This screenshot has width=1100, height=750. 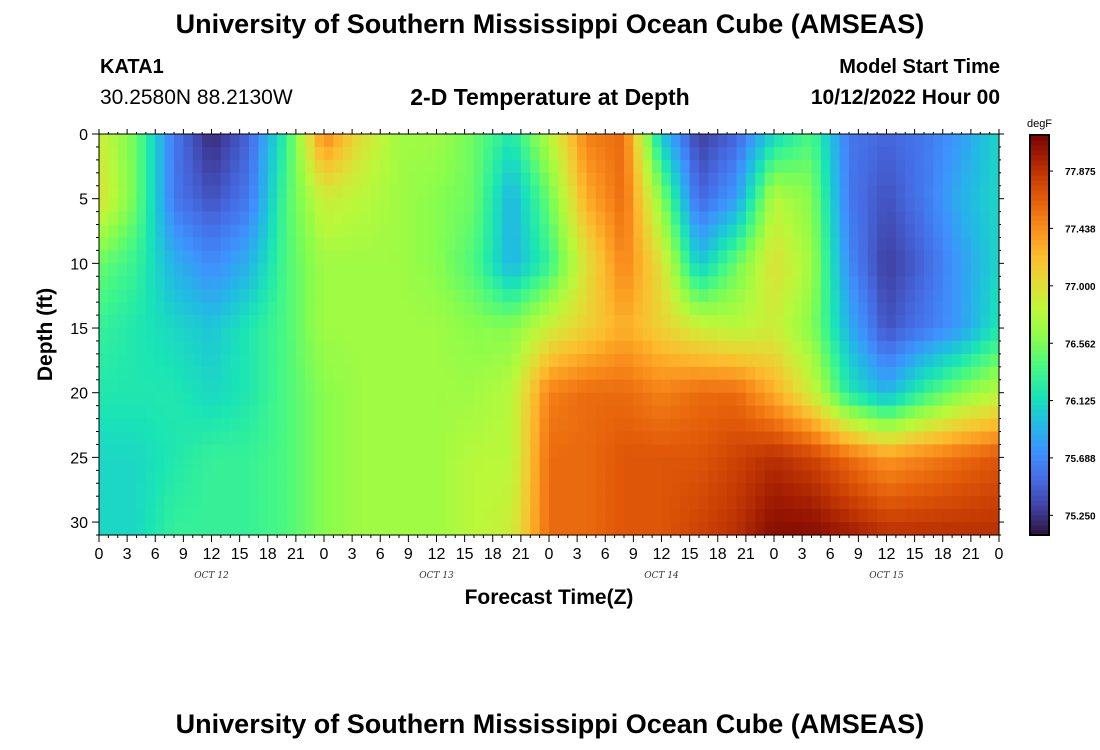 What do you see at coordinates (886, 576) in the screenshot?
I see `day-label: OCT 15` at bounding box center [886, 576].